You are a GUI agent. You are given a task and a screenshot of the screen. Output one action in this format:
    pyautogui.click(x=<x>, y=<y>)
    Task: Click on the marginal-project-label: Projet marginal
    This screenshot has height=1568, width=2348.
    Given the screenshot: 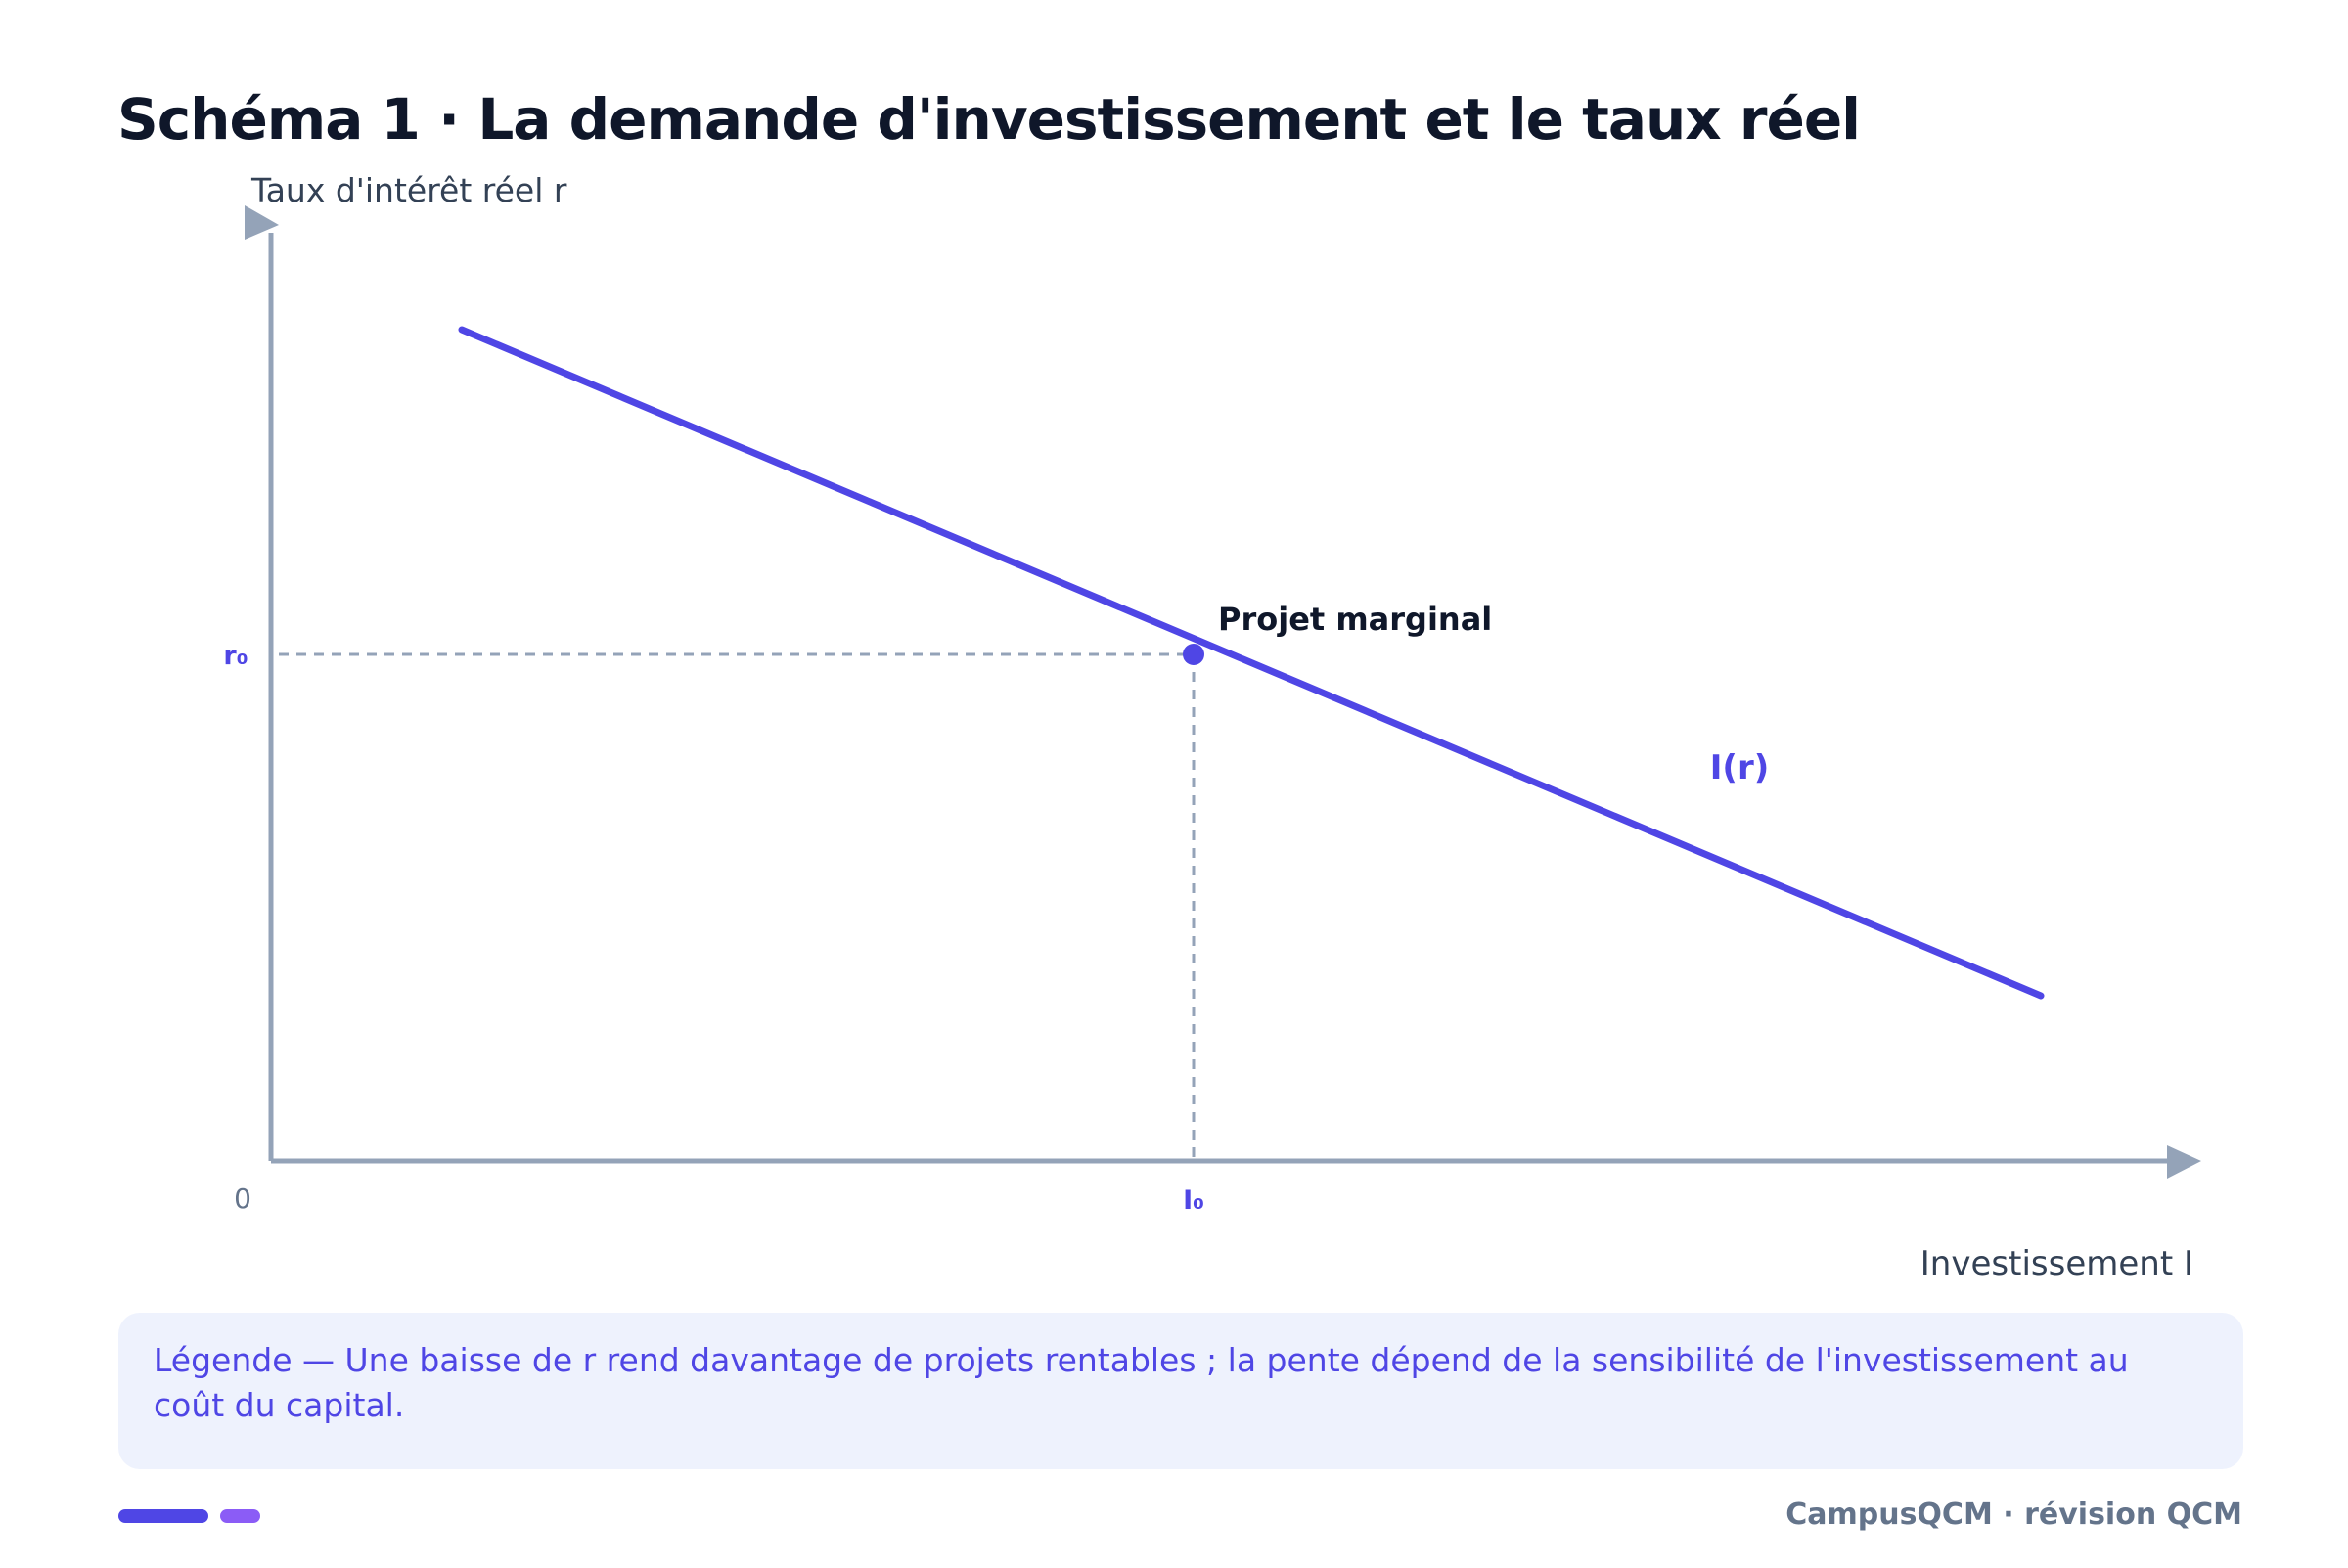 What is the action you would take?
    pyautogui.click(x=1355, y=619)
    